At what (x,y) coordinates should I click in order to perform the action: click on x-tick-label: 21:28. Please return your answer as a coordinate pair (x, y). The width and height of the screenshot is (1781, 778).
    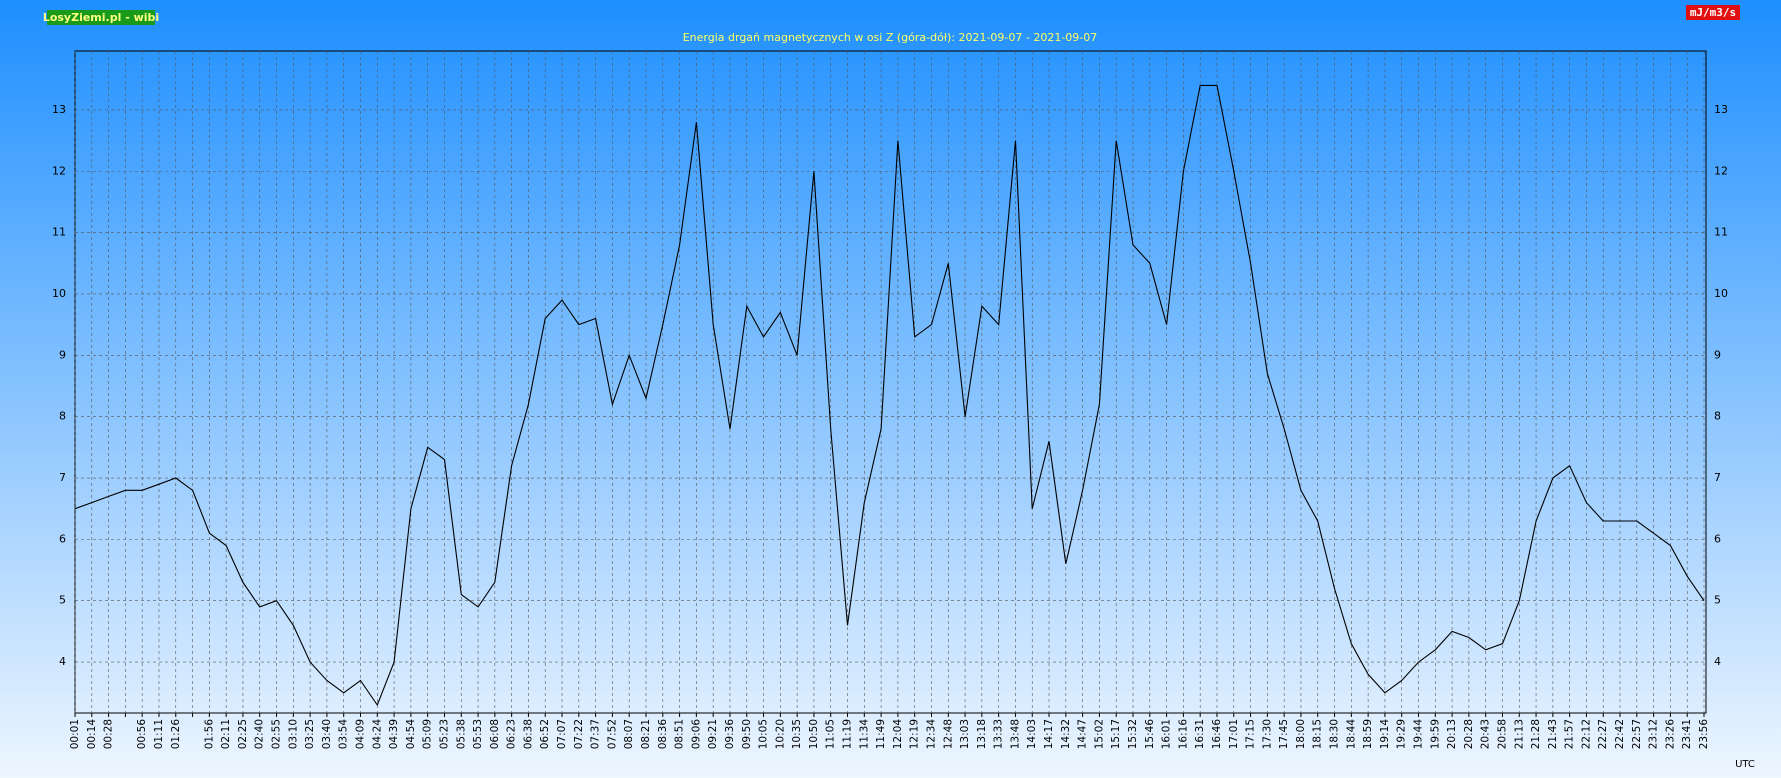
    Looking at the image, I should click on (1536, 734).